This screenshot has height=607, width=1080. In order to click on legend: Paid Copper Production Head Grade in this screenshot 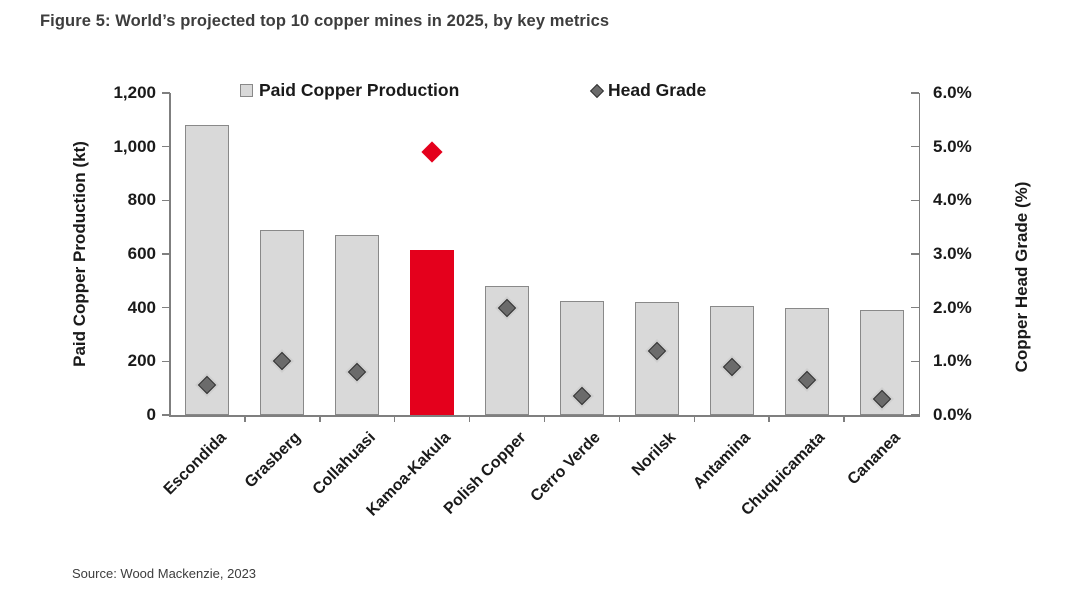, I will do `click(540, 91)`.